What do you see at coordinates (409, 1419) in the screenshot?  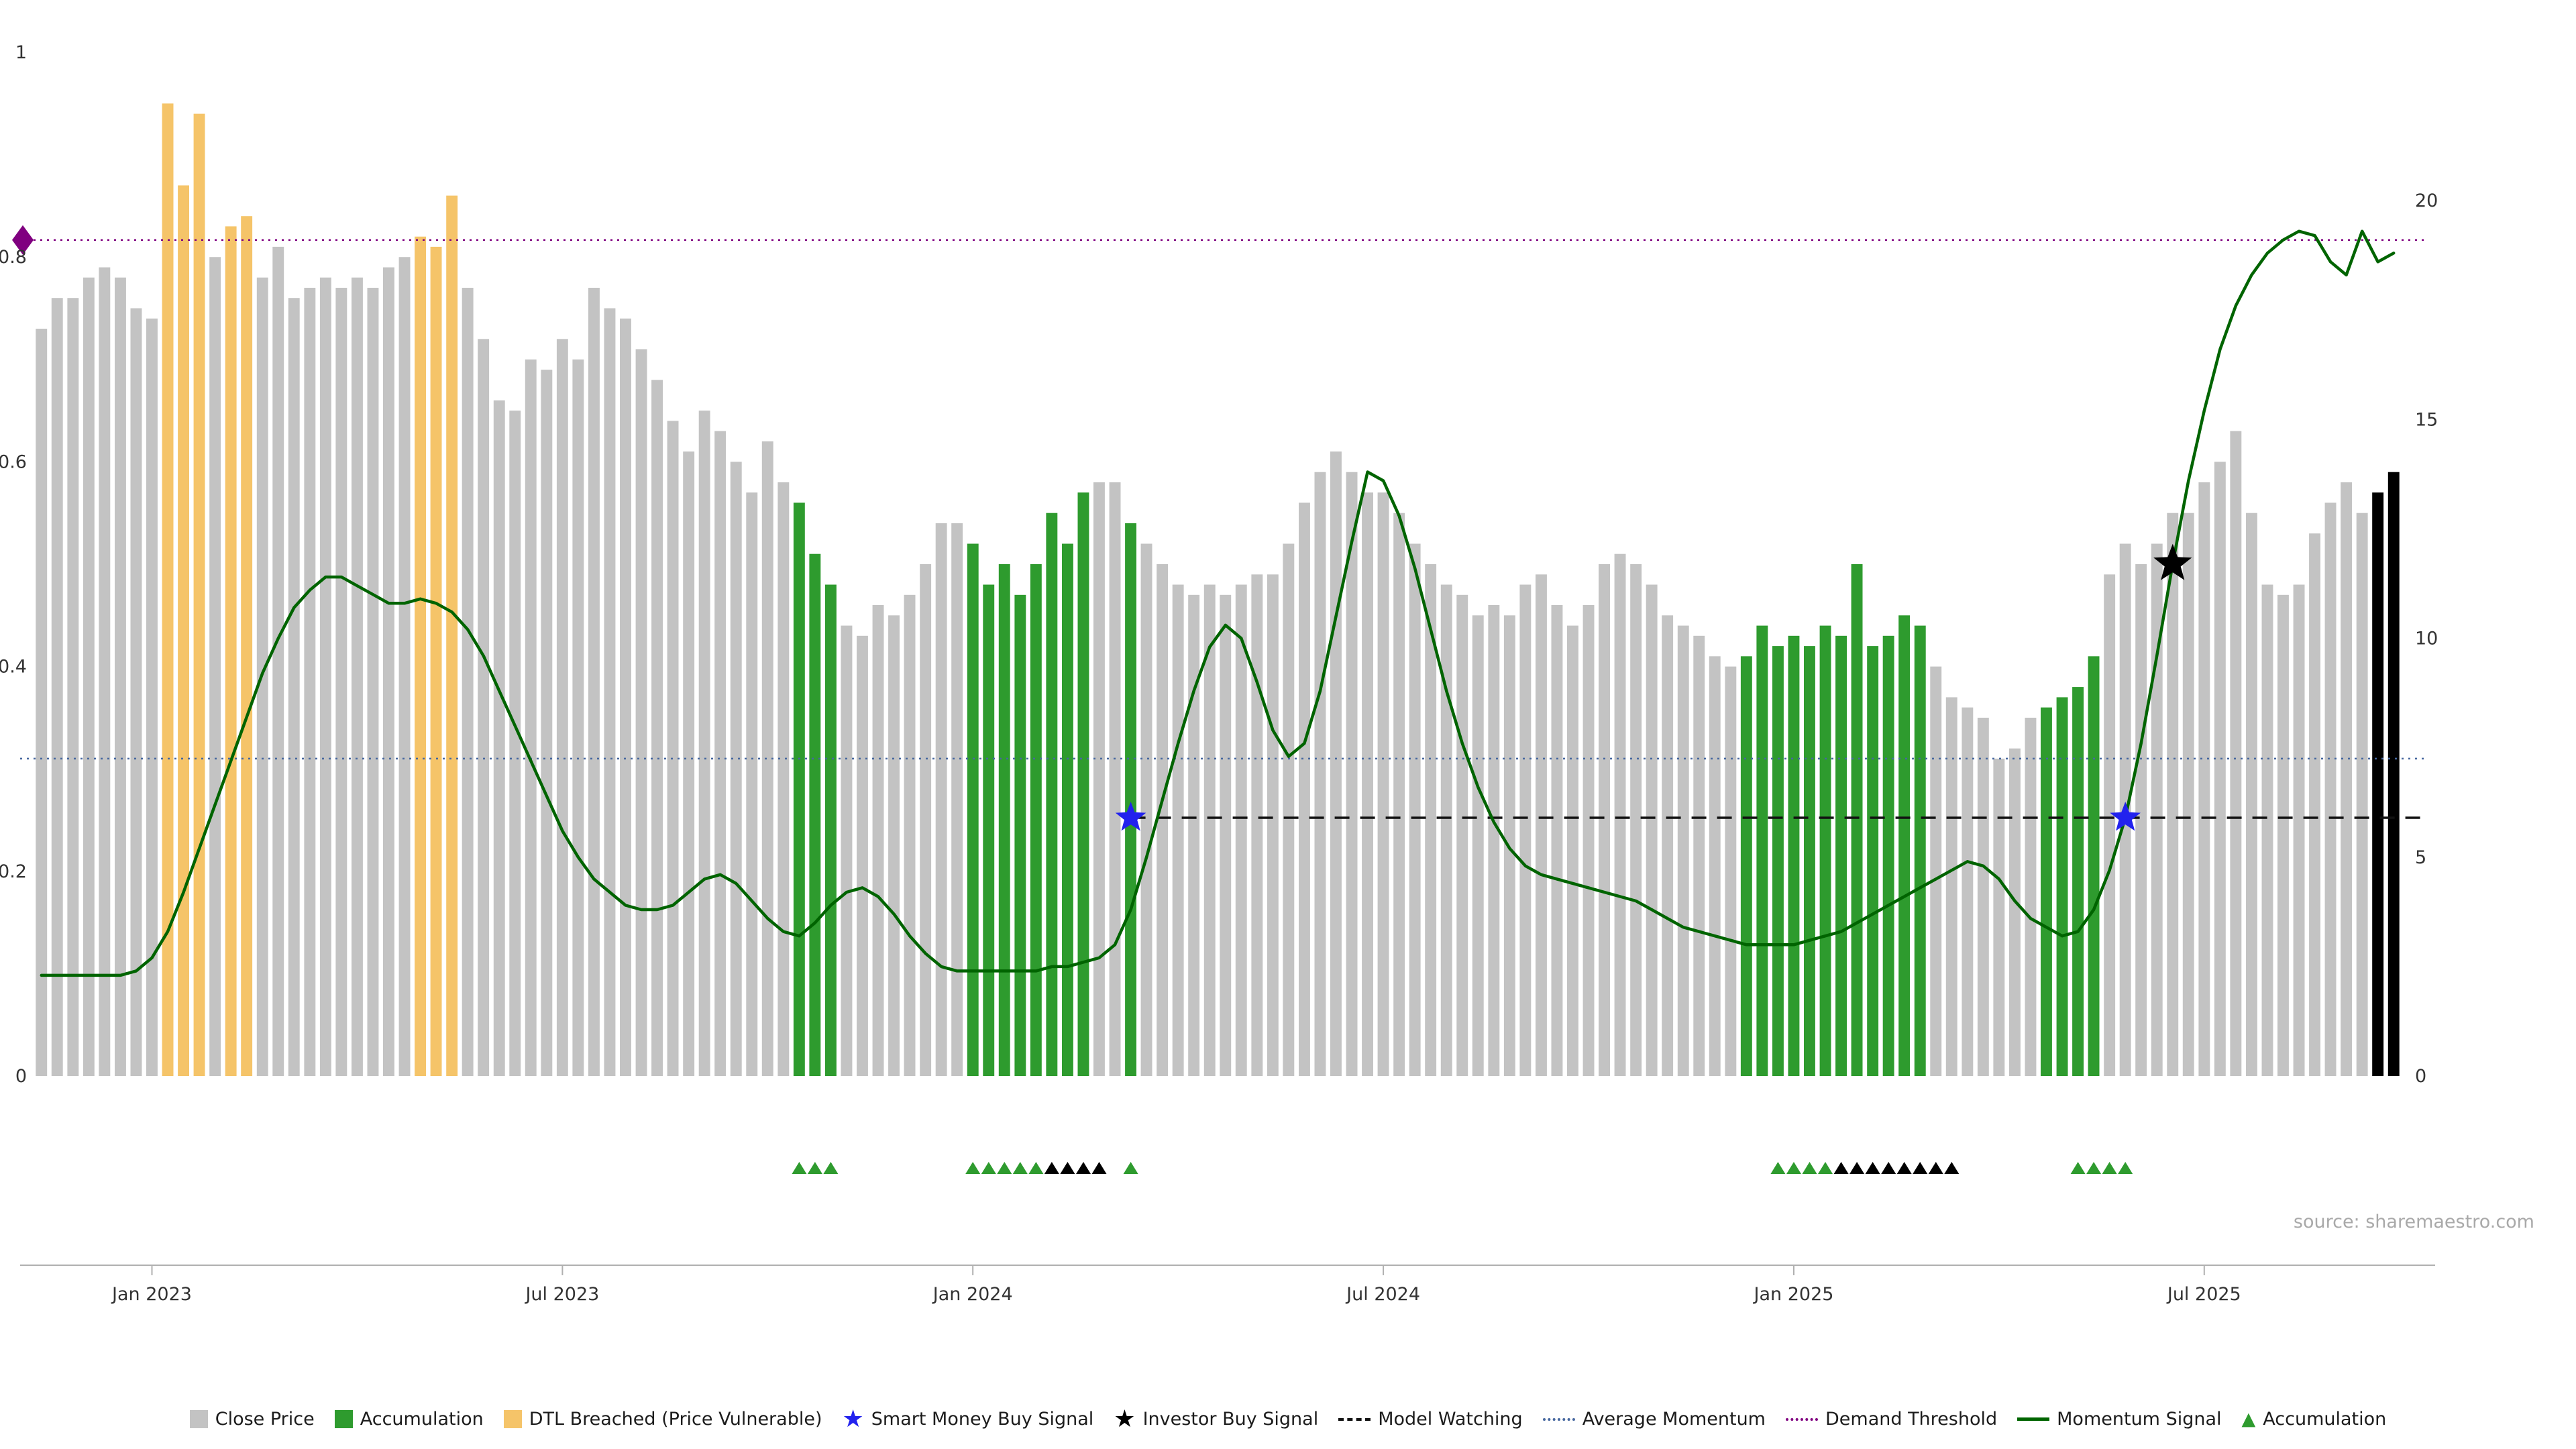 I see `legend-item-accumulation: Accumulation` at bounding box center [409, 1419].